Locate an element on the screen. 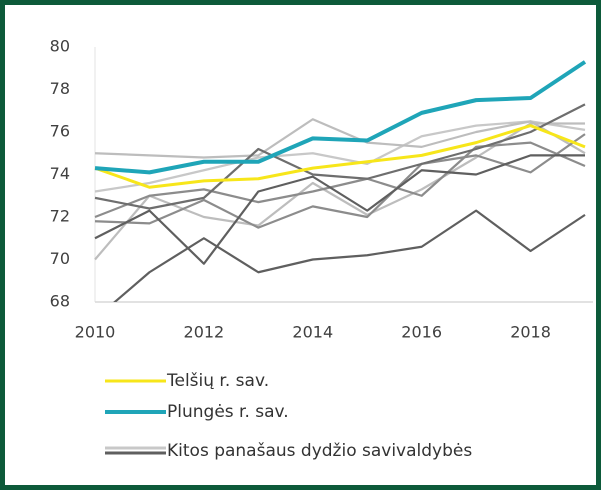 The width and height of the screenshot is (601, 490). y-tick-label: 68 is located at coordinates (60, 301).